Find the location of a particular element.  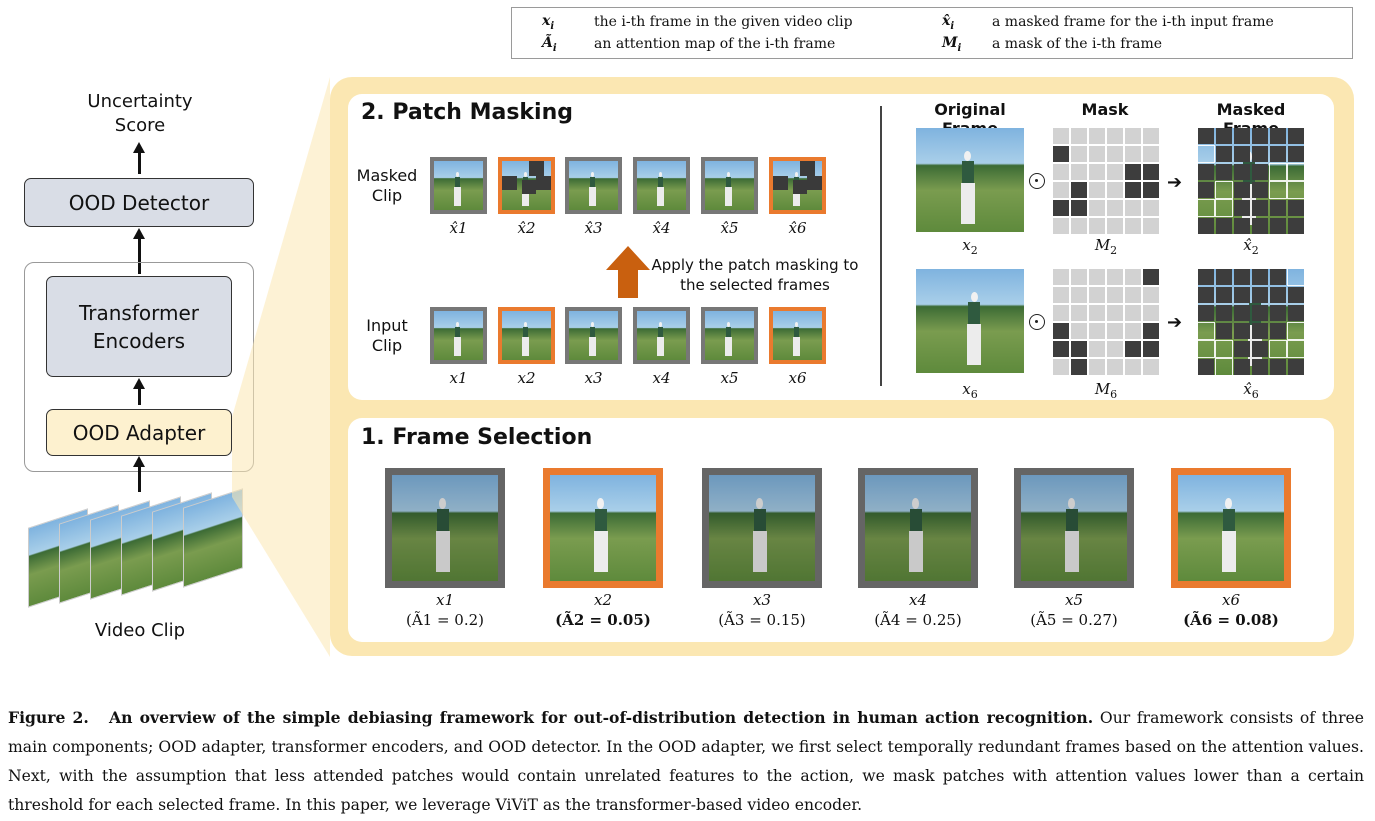

frame-label: x̂4 is located at coordinates (661, 228).